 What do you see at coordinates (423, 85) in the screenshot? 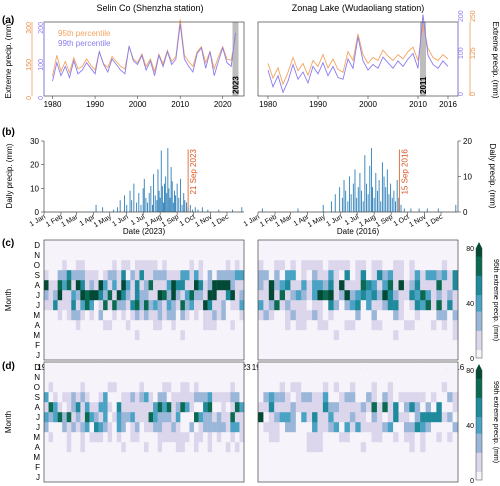
I see `highlight-label-2011: 2011` at bounding box center [423, 85].